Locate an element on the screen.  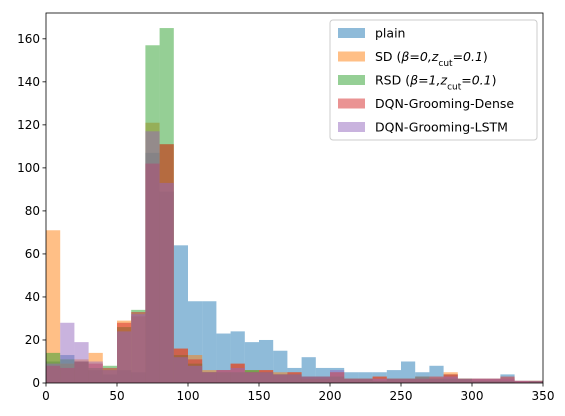
x-tick-label: 350 is located at coordinates (543, 396).